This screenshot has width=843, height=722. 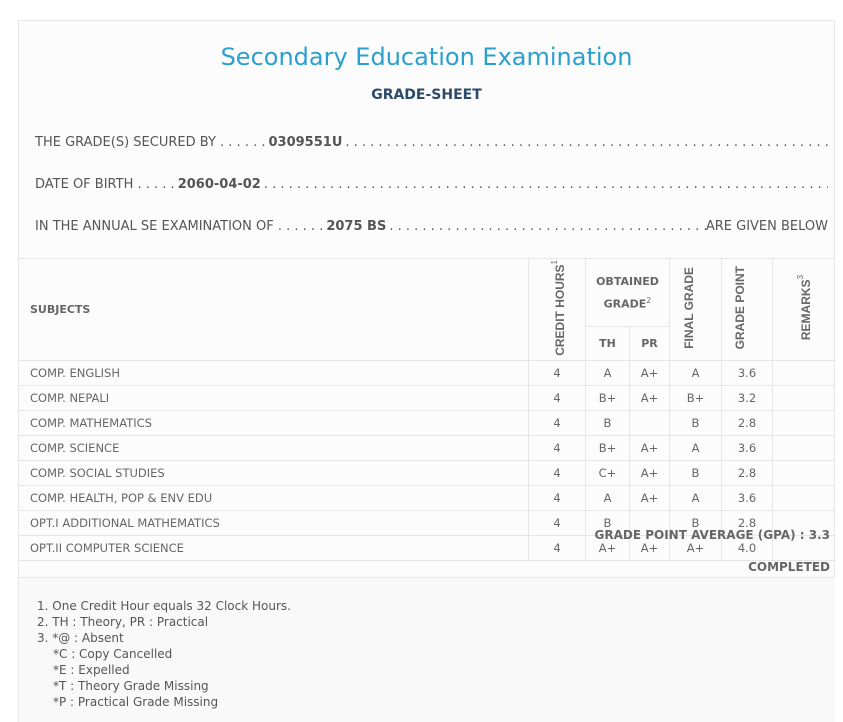 What do you see at coordinates (273, 547) in the screenshot?
I see `subject-cell: OPT.II COMPUTER SCIENCE` at bounding box center [273, 547].